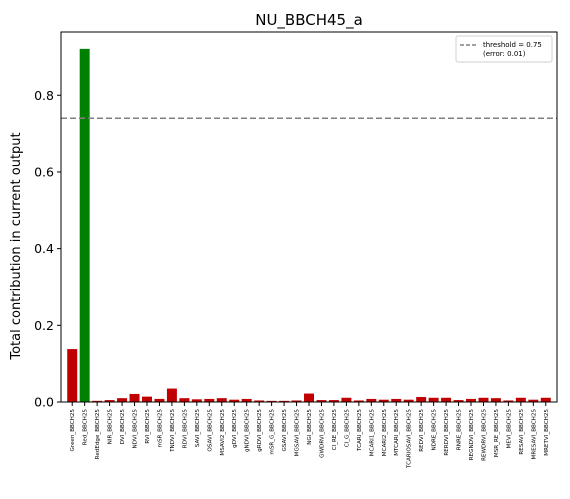 The width and height of the screenshot is (570, 499). I want to click on legend-box, so click(504, 49).